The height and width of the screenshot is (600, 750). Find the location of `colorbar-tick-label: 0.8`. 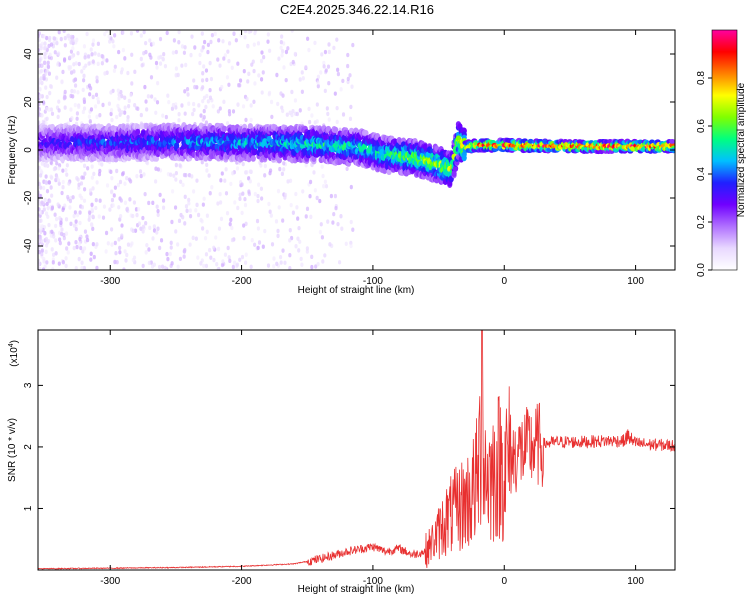

colorbar-tick-label: 0.8 is located at coordinates (701, 78).